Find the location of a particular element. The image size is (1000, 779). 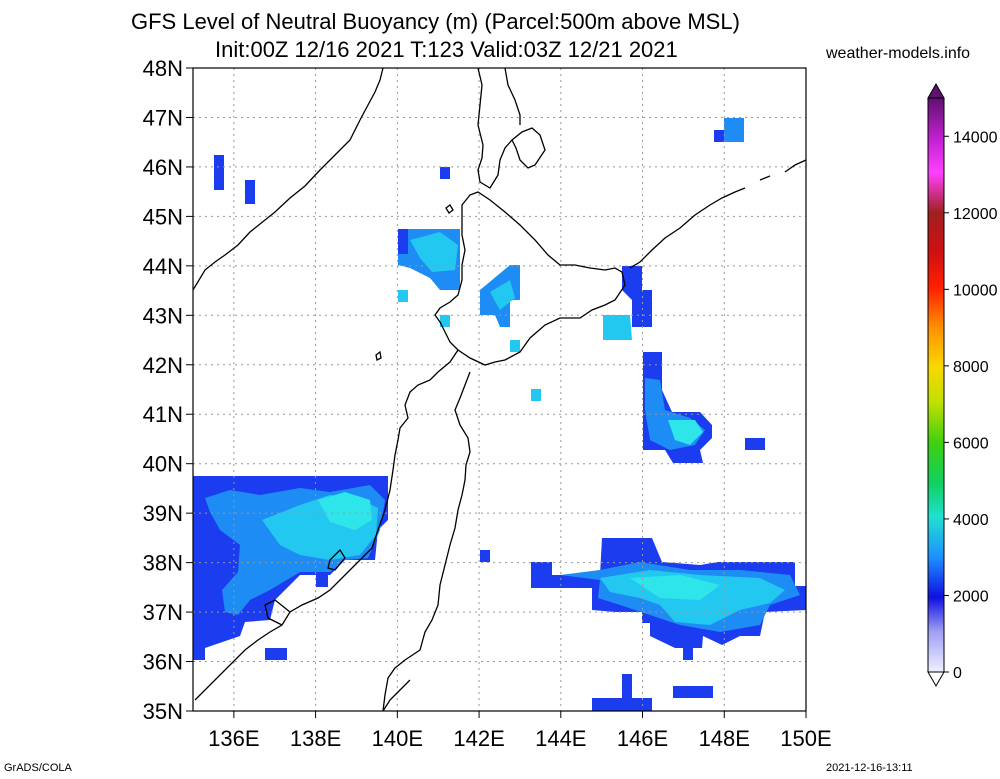

lon-label: 140E is located at coordinates (397, 738).